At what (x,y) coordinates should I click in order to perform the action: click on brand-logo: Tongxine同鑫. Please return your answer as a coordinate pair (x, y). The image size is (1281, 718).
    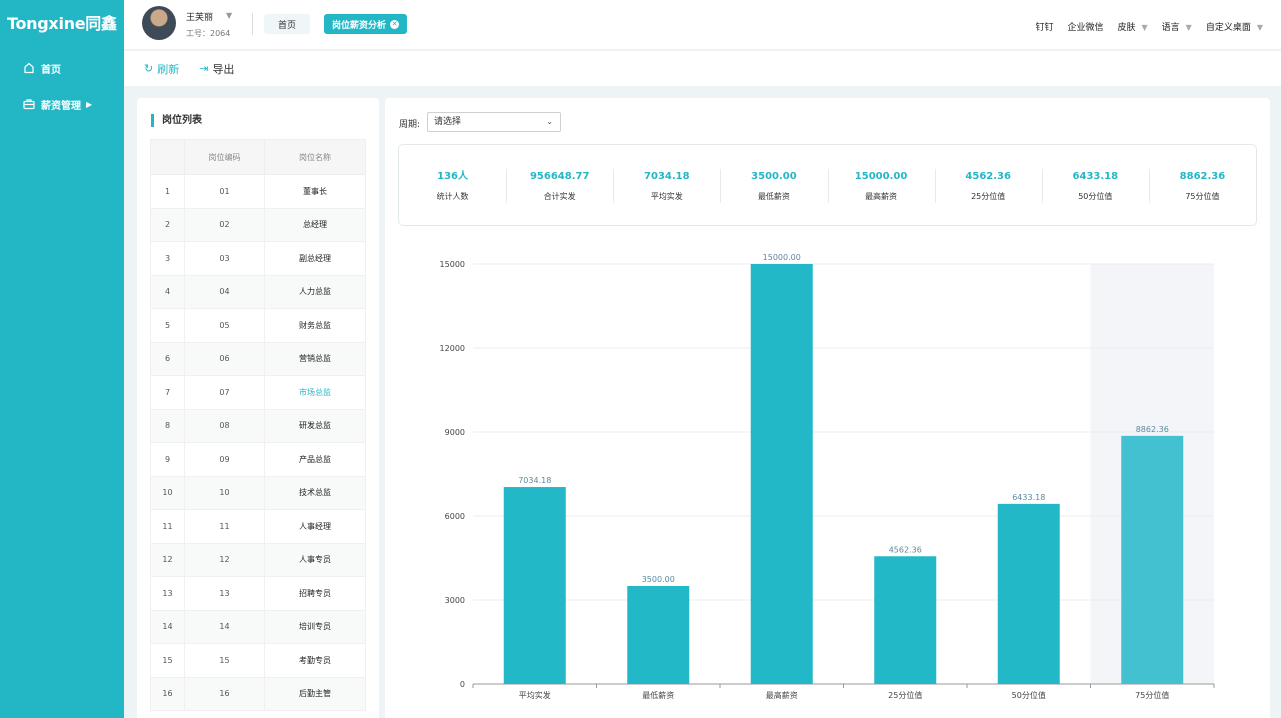
    Looking at the image, I should click on (62, 23).